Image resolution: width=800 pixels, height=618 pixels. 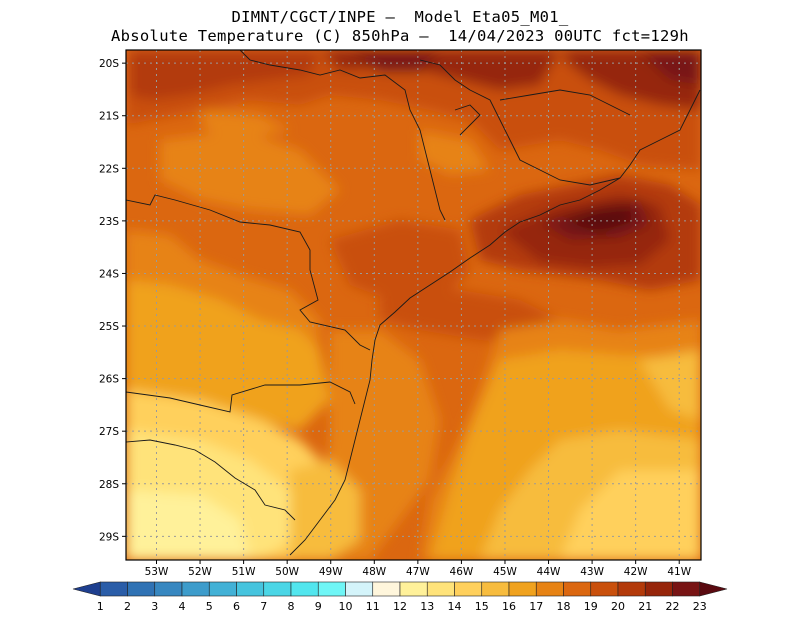 What do you see at coordinates (331, 572) in the screenshot?
I see `lon-label: 49W` at bounding box center [331, 572].